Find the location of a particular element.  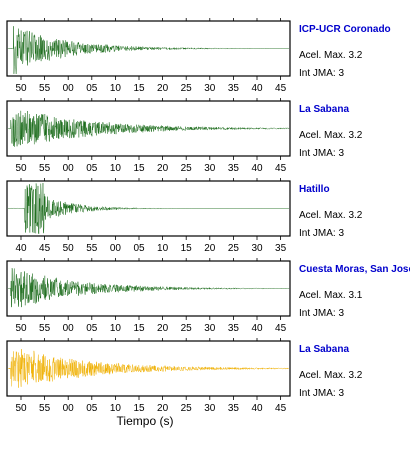

station-info: Hatillo Acel. Max. 3.2 Int JMA: 3 is located at coordinates (354, 214).